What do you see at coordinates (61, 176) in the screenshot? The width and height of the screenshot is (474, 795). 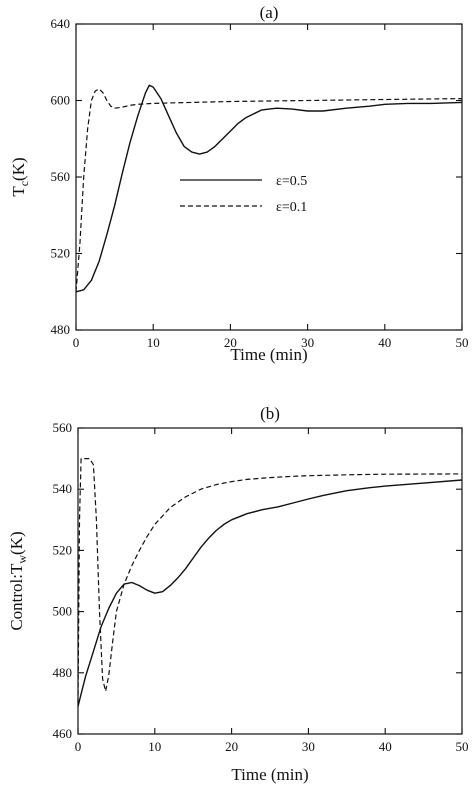 I see `y-tick-label-a: 560` at bounding box center [61, 176].